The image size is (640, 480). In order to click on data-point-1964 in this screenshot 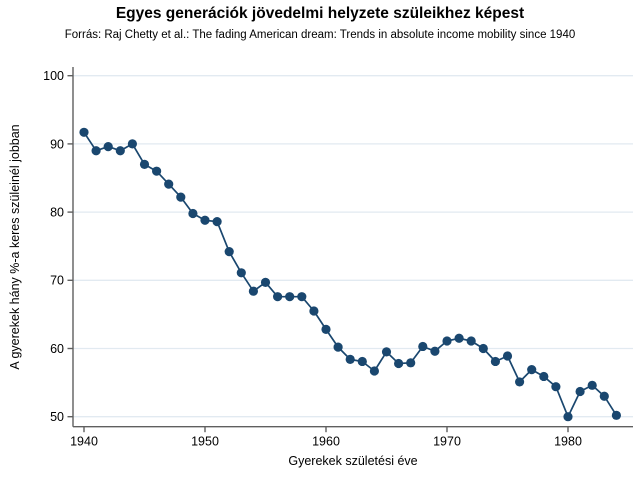, I will do `click(374, 371)`.